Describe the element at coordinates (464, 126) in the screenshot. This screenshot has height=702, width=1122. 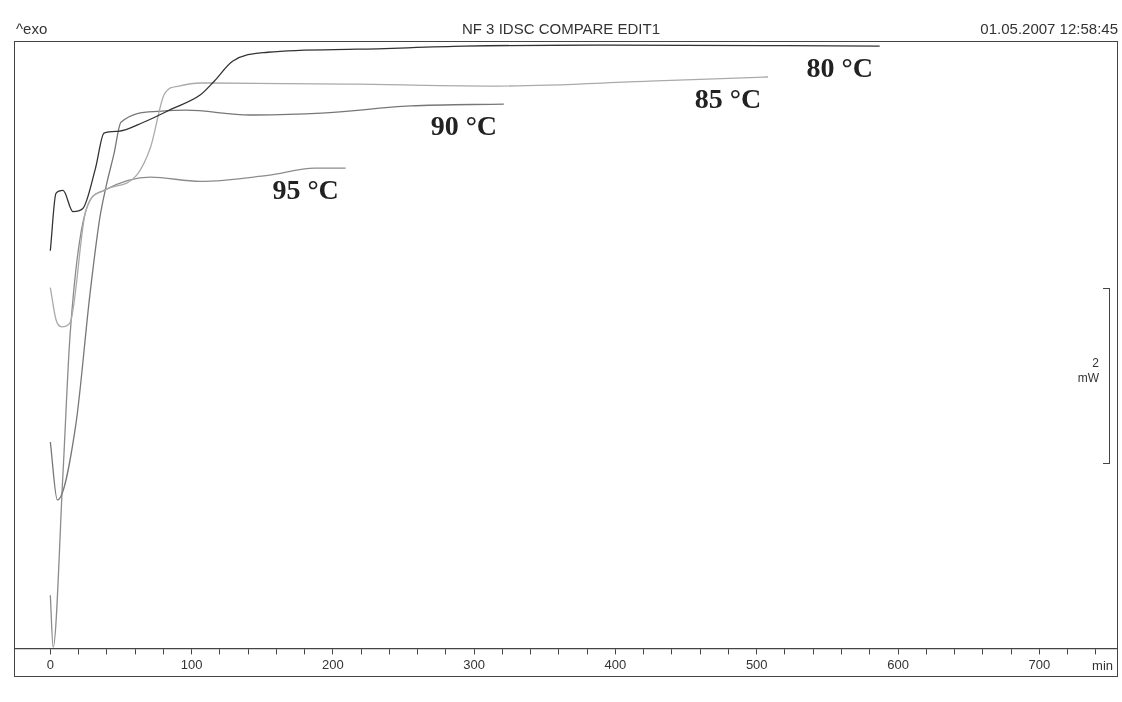
I see `series-label: 90 °C` at that location.